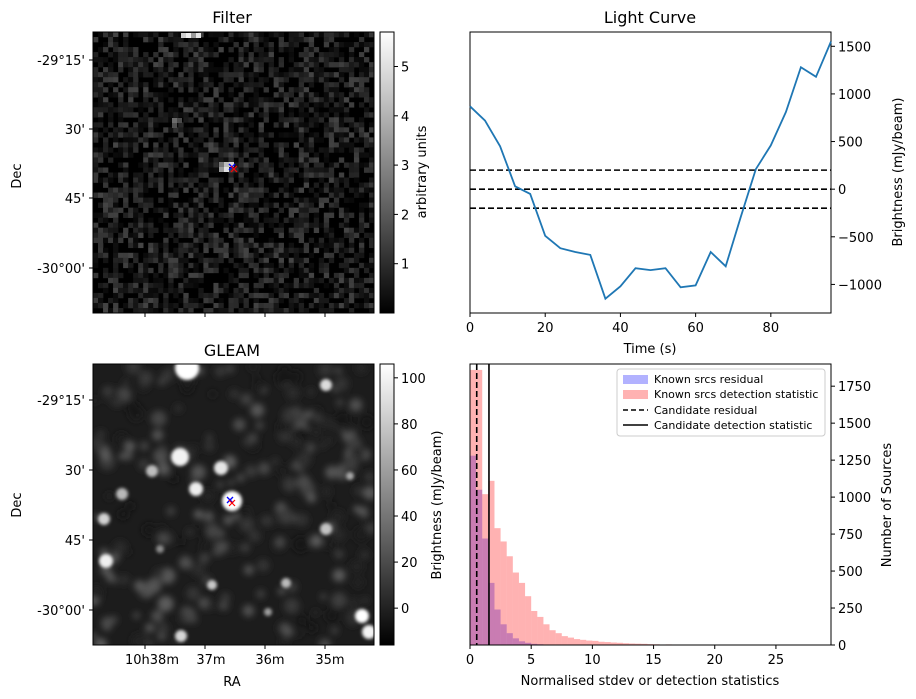 The height and width of the screenshot is (699, 916). What do you see at coordinates (595, 507) in the screenshot?
I see `histogram-bars` at bounding box center [595, 507].